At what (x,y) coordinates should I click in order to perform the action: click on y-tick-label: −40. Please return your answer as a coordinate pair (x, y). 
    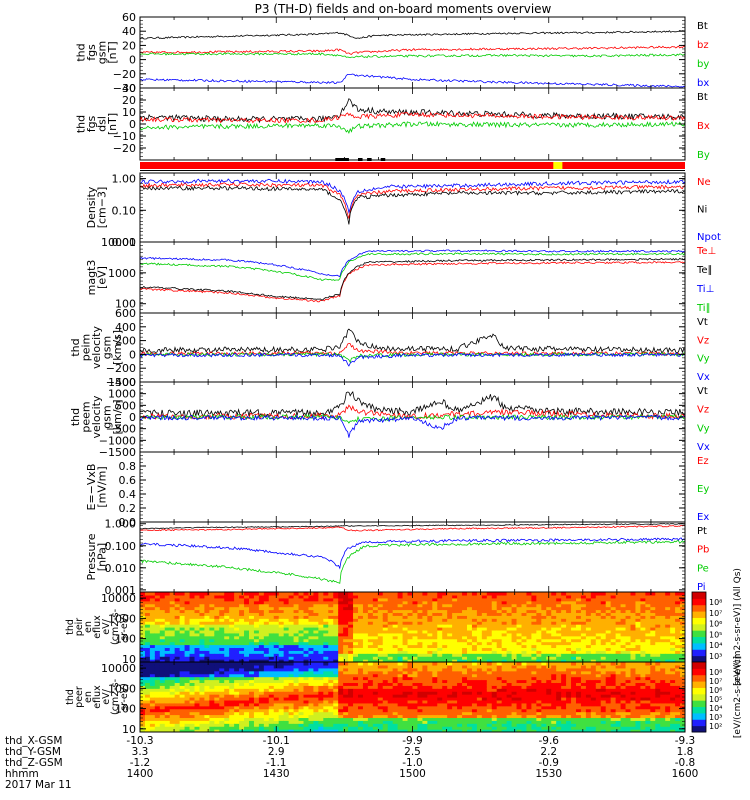
    Looking at the image, I should click on (124, 88).